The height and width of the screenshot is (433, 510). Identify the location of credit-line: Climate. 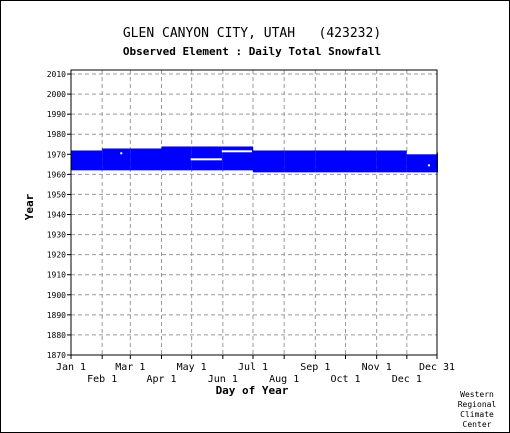
(477, 414).